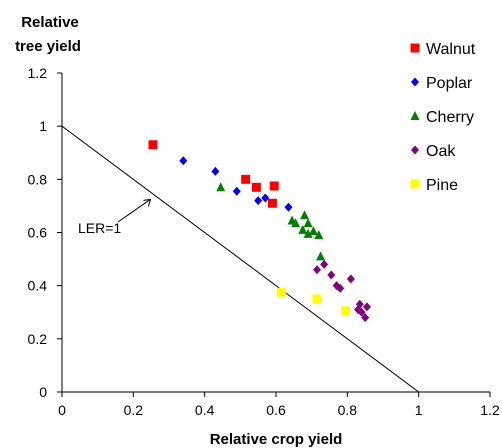  Describe the element at coordinates (134, 210) in the screenshot. I see `ler-annotation-arrow` at that location.